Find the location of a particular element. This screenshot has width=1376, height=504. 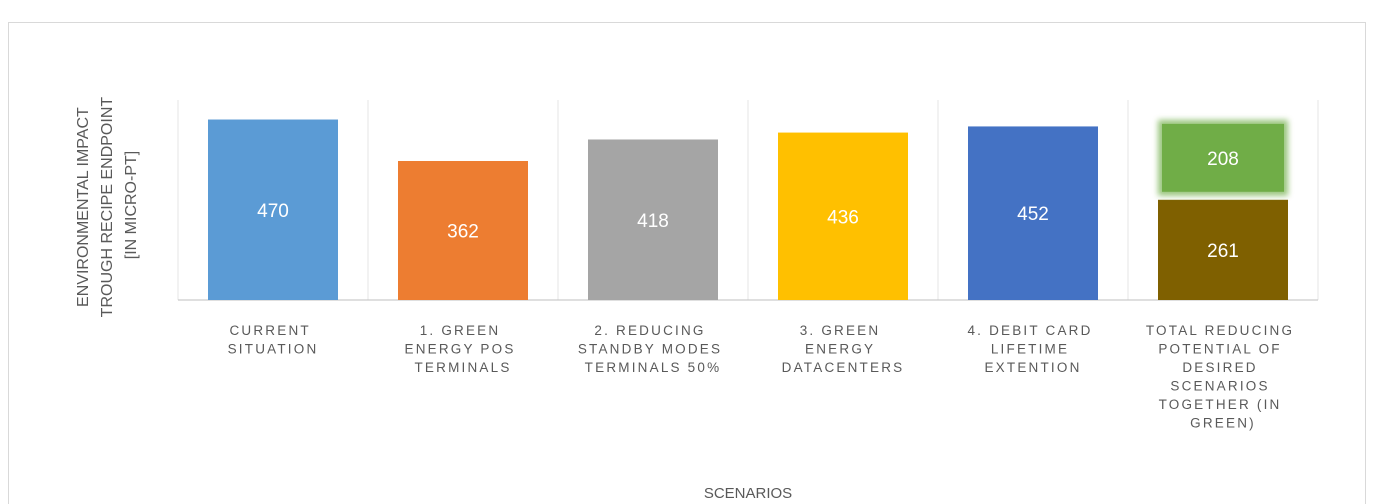

data-label: 418 is located at coordinates (653, 221).